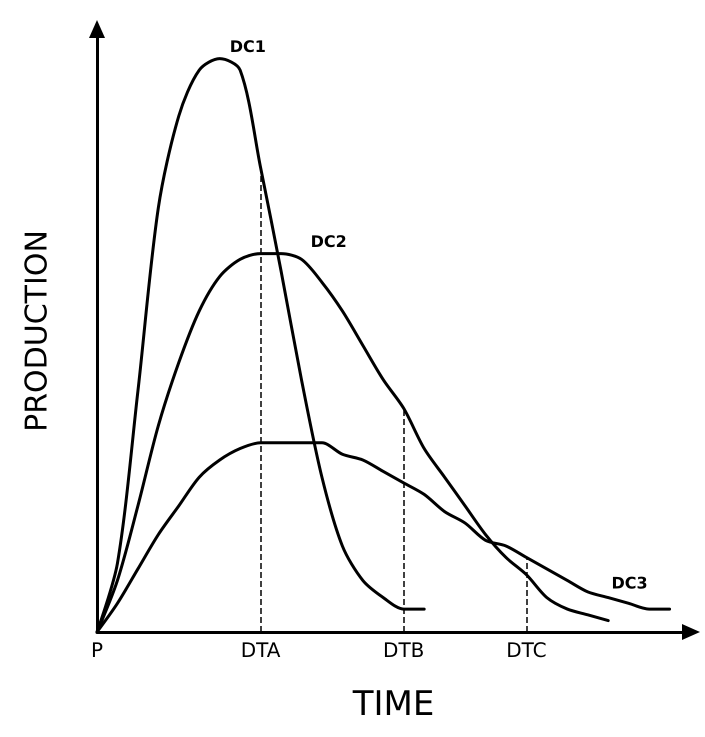 Image resolution: width=705 pixels, height=737 pixels. I want to click on x-tick-label: DTA, so click(260, 650).